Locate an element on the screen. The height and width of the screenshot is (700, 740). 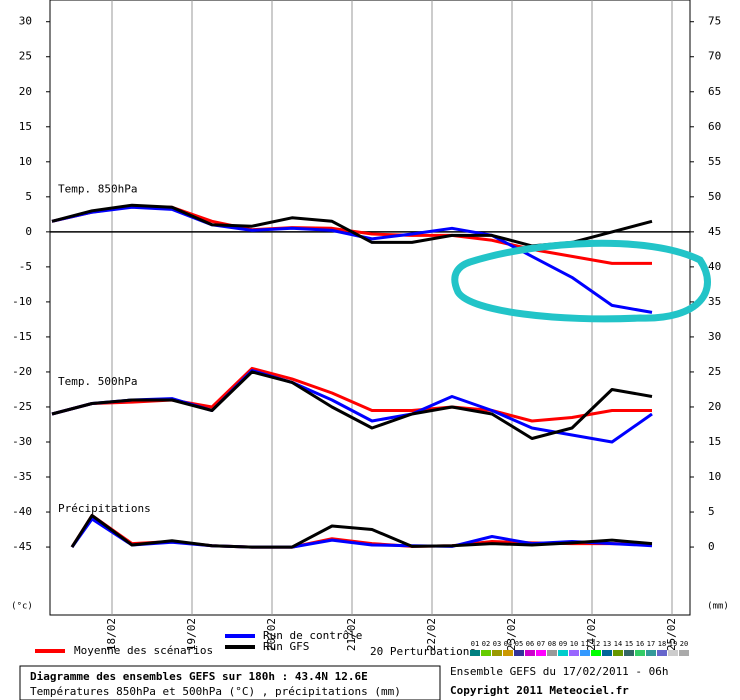
legend-label: Run de contrôle is located at coordinates (312, 635).